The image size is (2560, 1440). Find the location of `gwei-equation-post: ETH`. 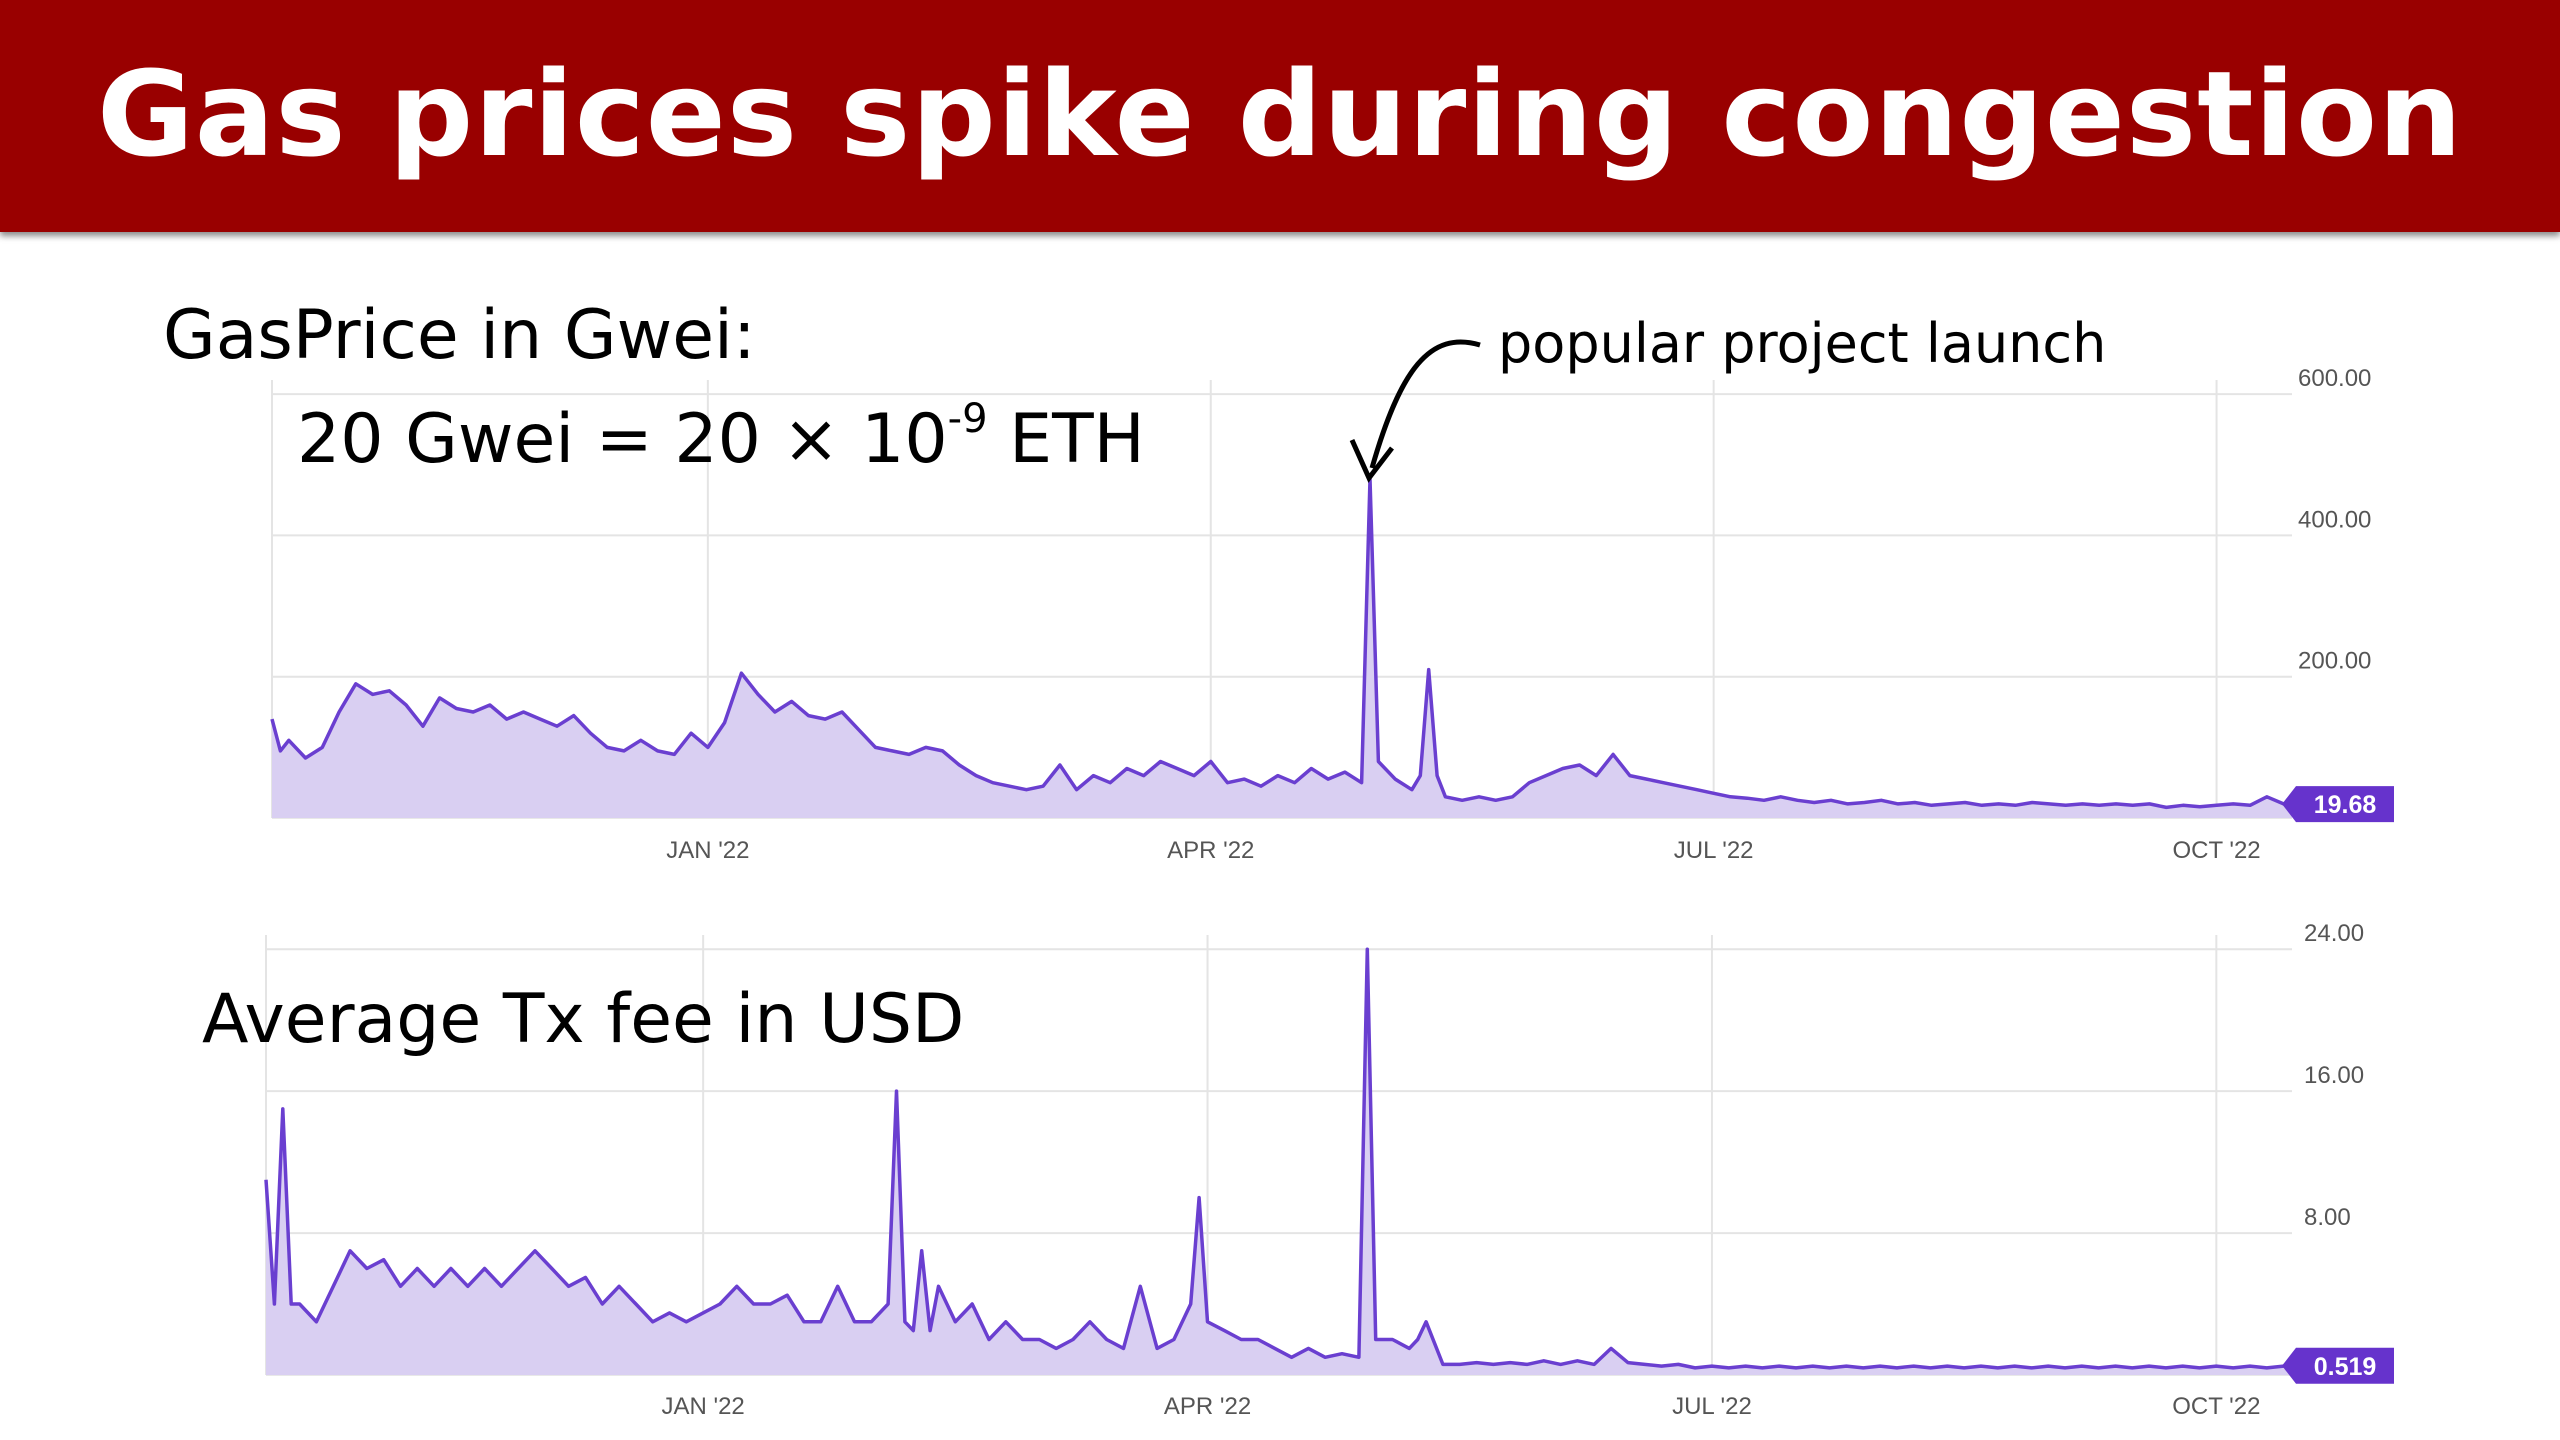

gwei-equation-post: ETH is located at coordinates (1066, 439).